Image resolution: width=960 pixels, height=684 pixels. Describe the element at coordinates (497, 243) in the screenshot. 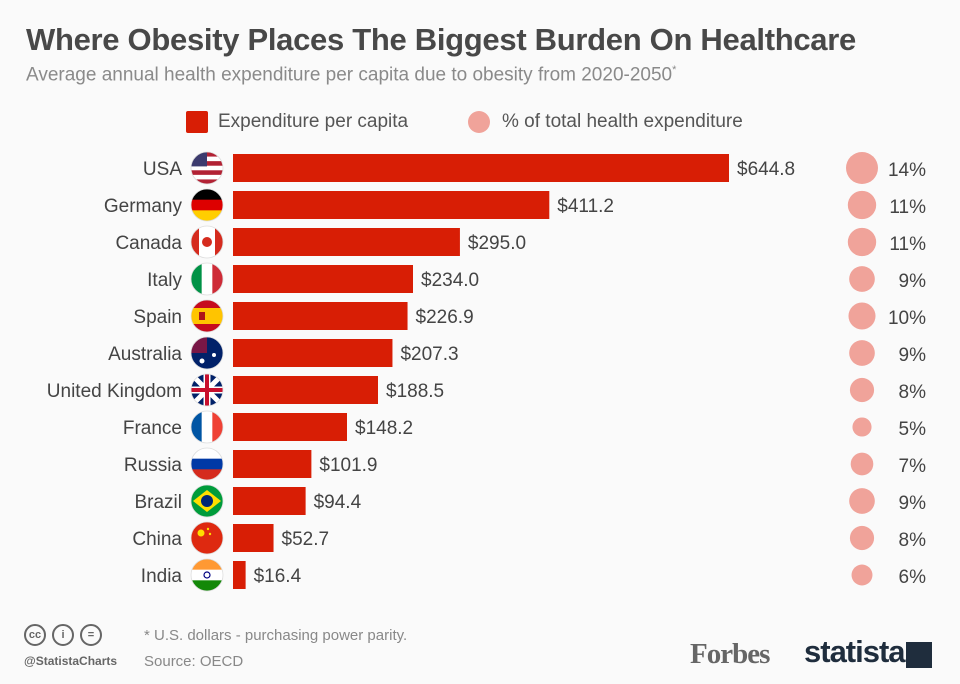

I see `bar-value-label: $295.0` at that location.